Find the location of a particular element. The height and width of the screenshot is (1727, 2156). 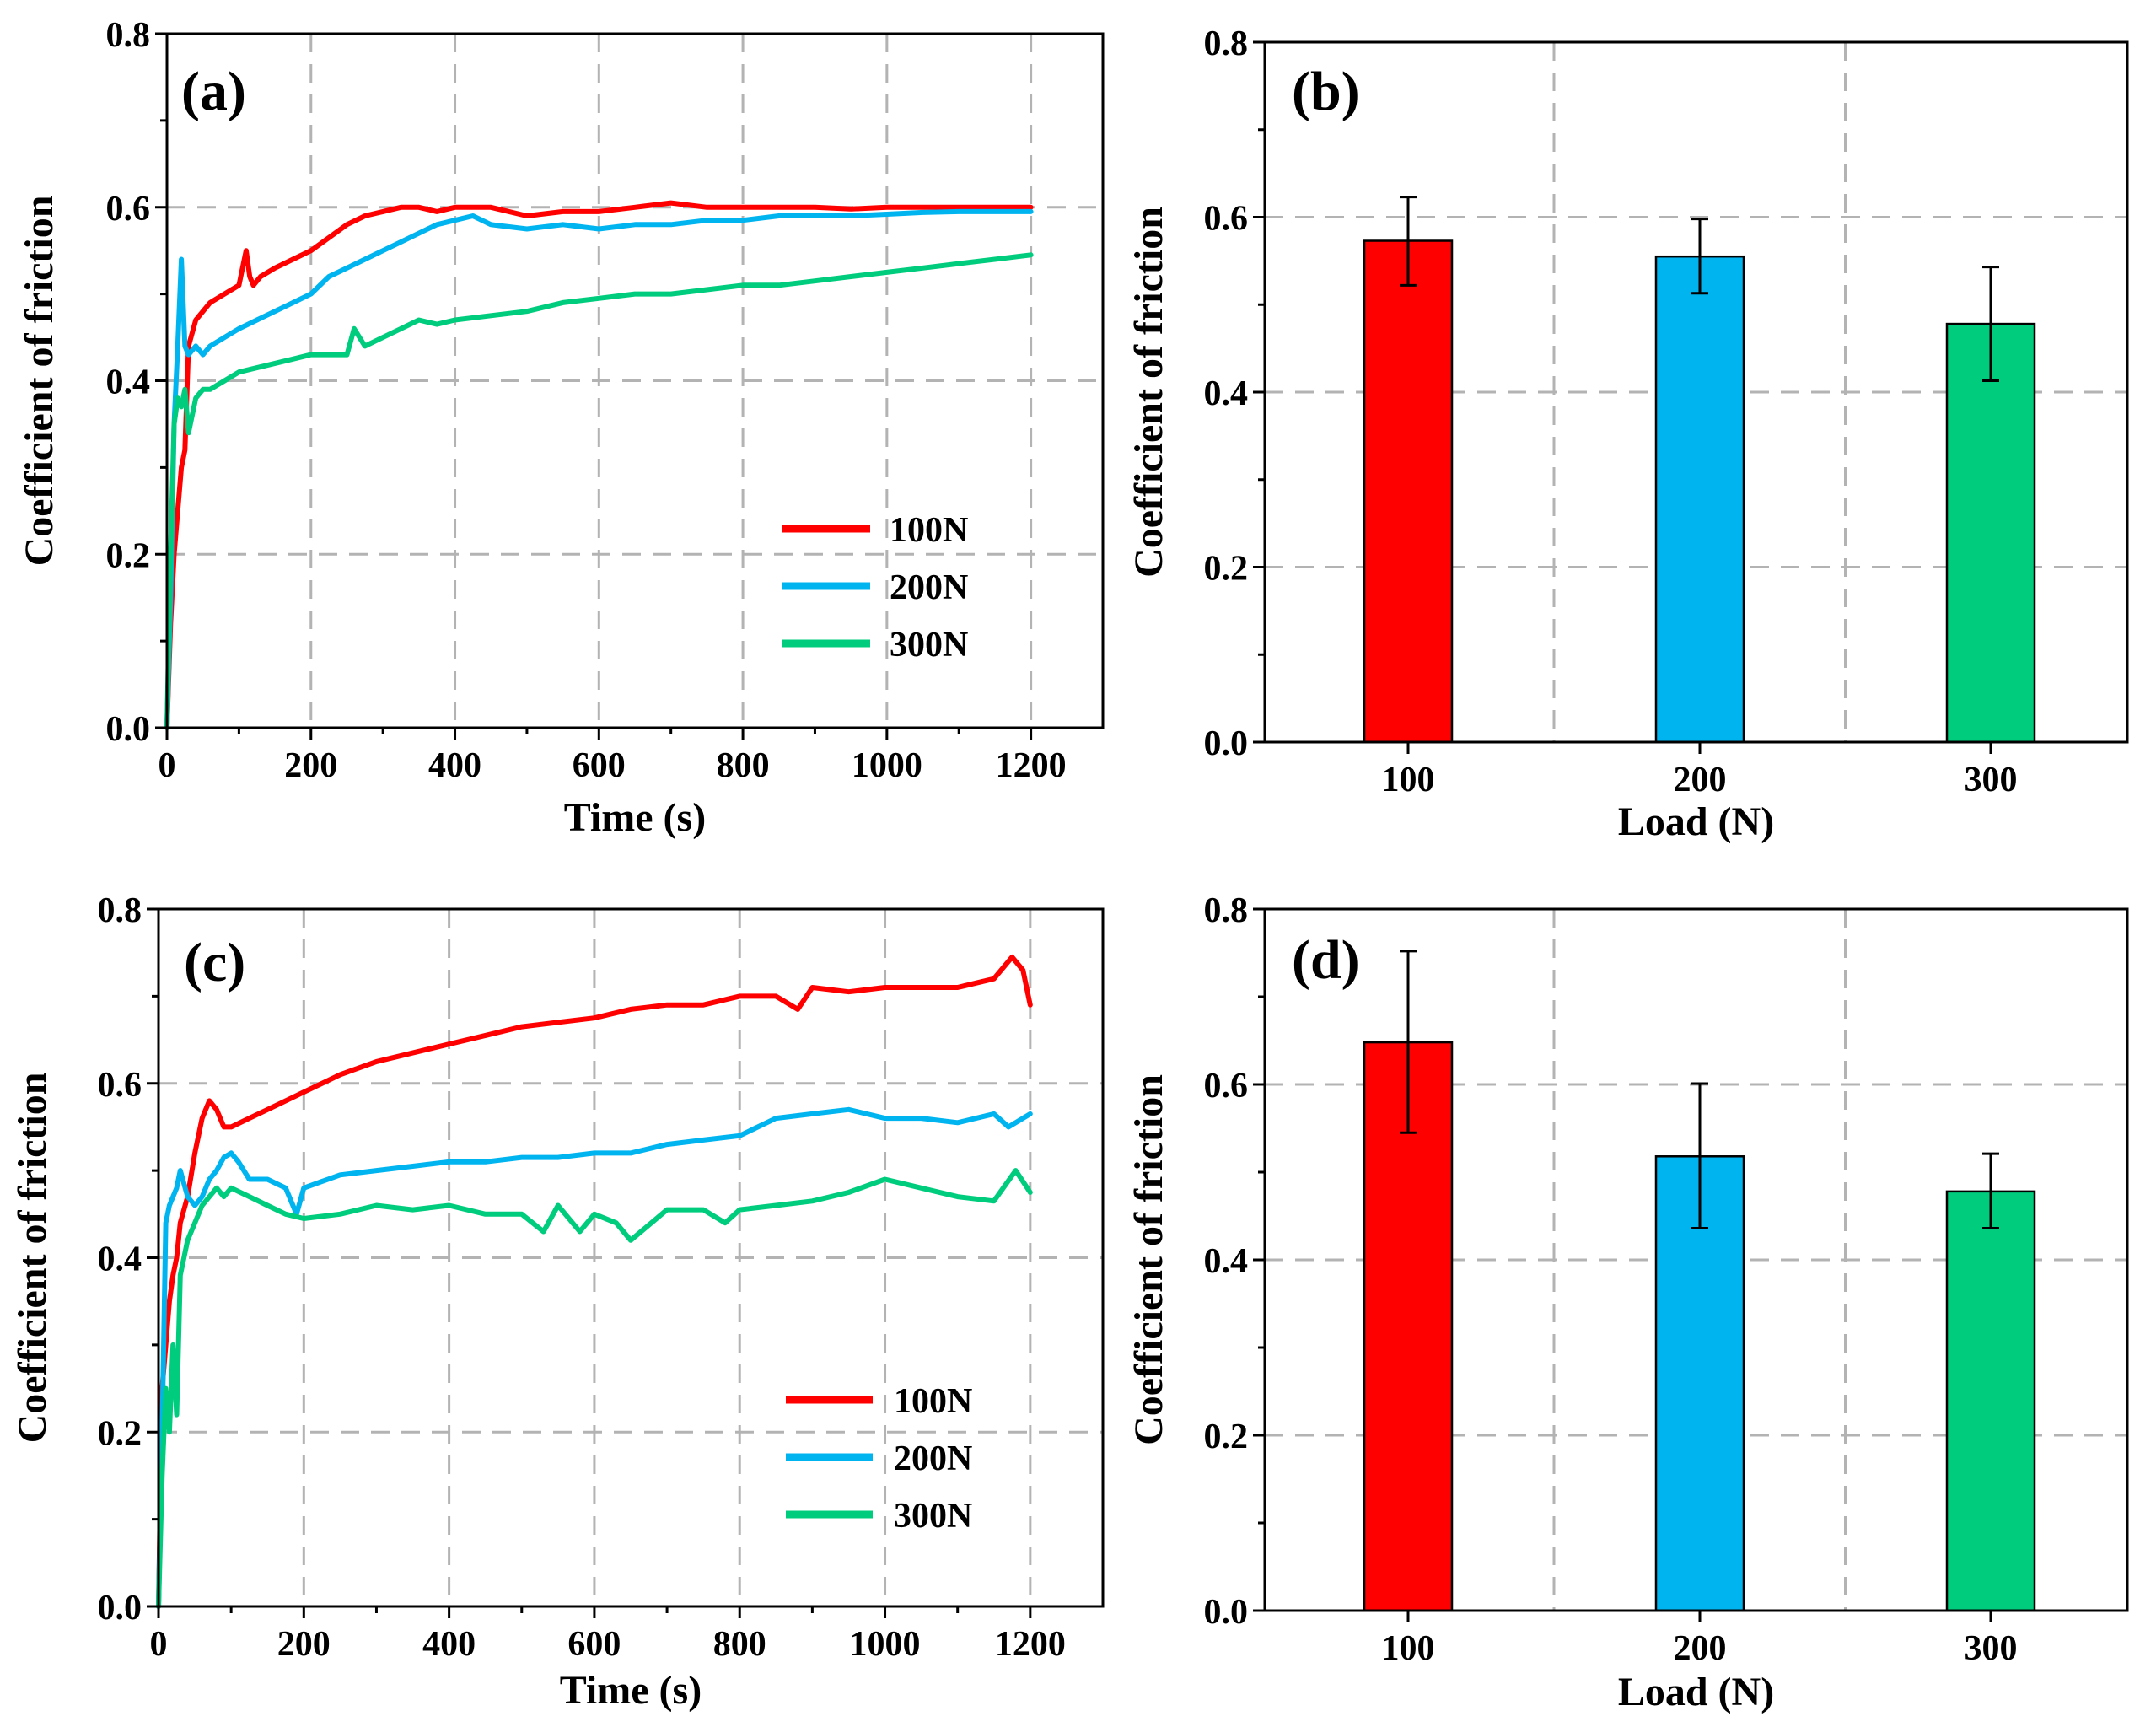

panel-a-x-tick-label: 800 is located at coordinates (743, 765).